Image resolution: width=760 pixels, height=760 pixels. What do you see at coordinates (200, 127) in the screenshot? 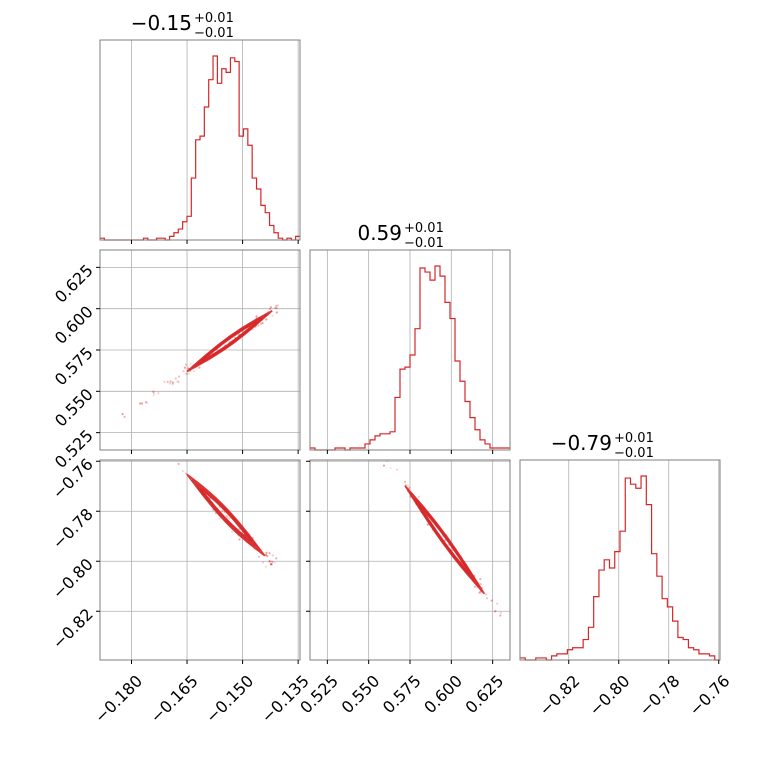
I see `diag-panel-0: −0.15 +0.01−0.01` at bounding box center [200, 127].